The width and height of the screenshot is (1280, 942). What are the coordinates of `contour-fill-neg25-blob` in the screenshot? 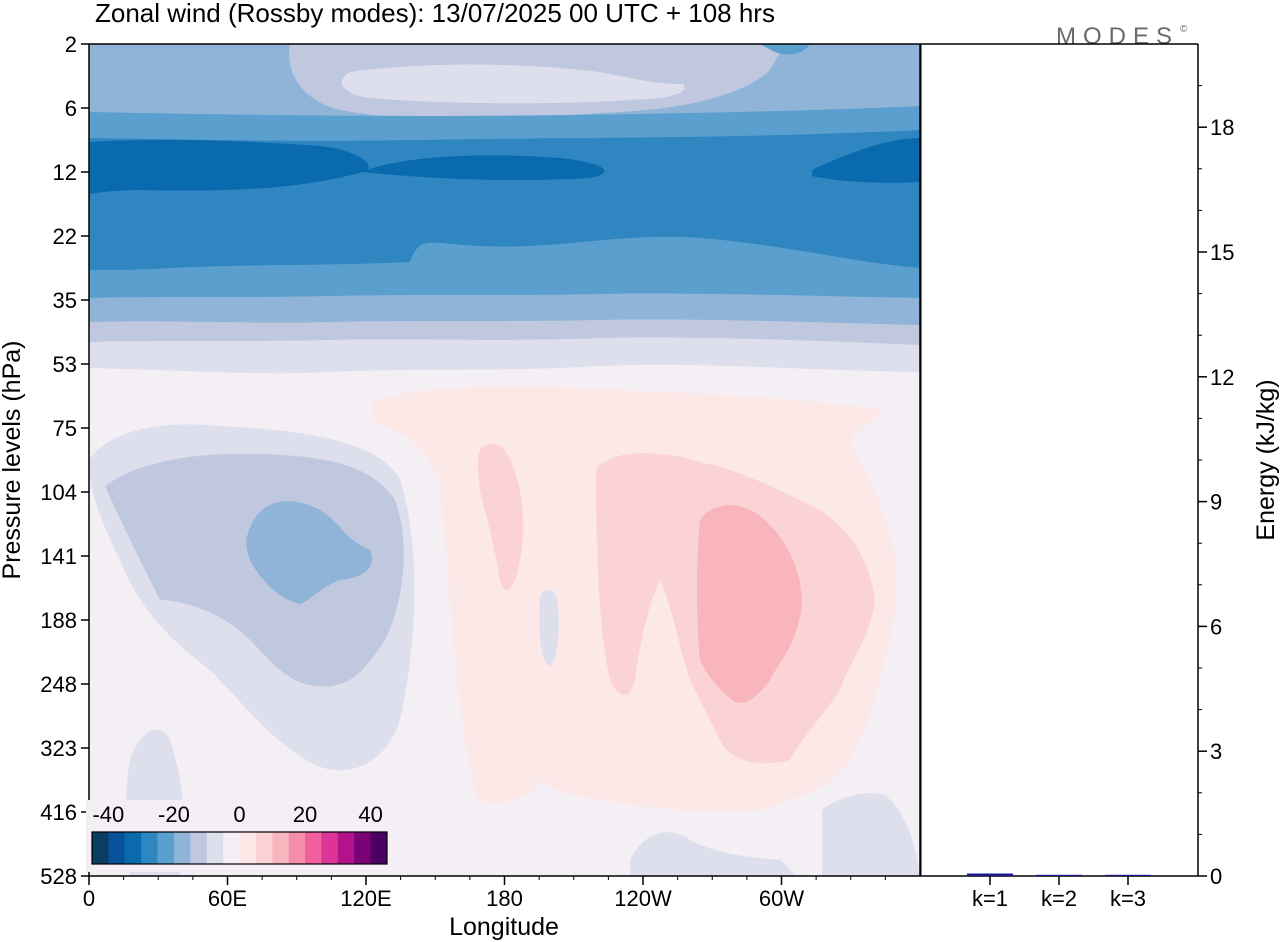 It's located at (785, 49).